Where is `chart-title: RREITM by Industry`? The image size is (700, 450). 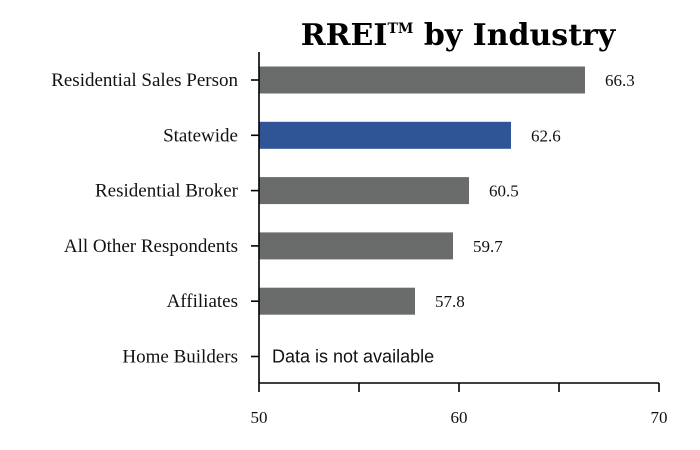
chart-title: RREITM by Industry is located at coordinates (459, 35).